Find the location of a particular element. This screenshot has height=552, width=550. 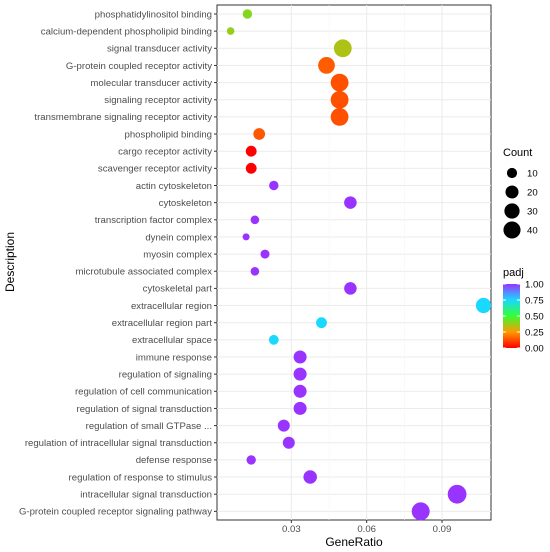

count-legend-label: 40 is located at coordinates (532, 230).